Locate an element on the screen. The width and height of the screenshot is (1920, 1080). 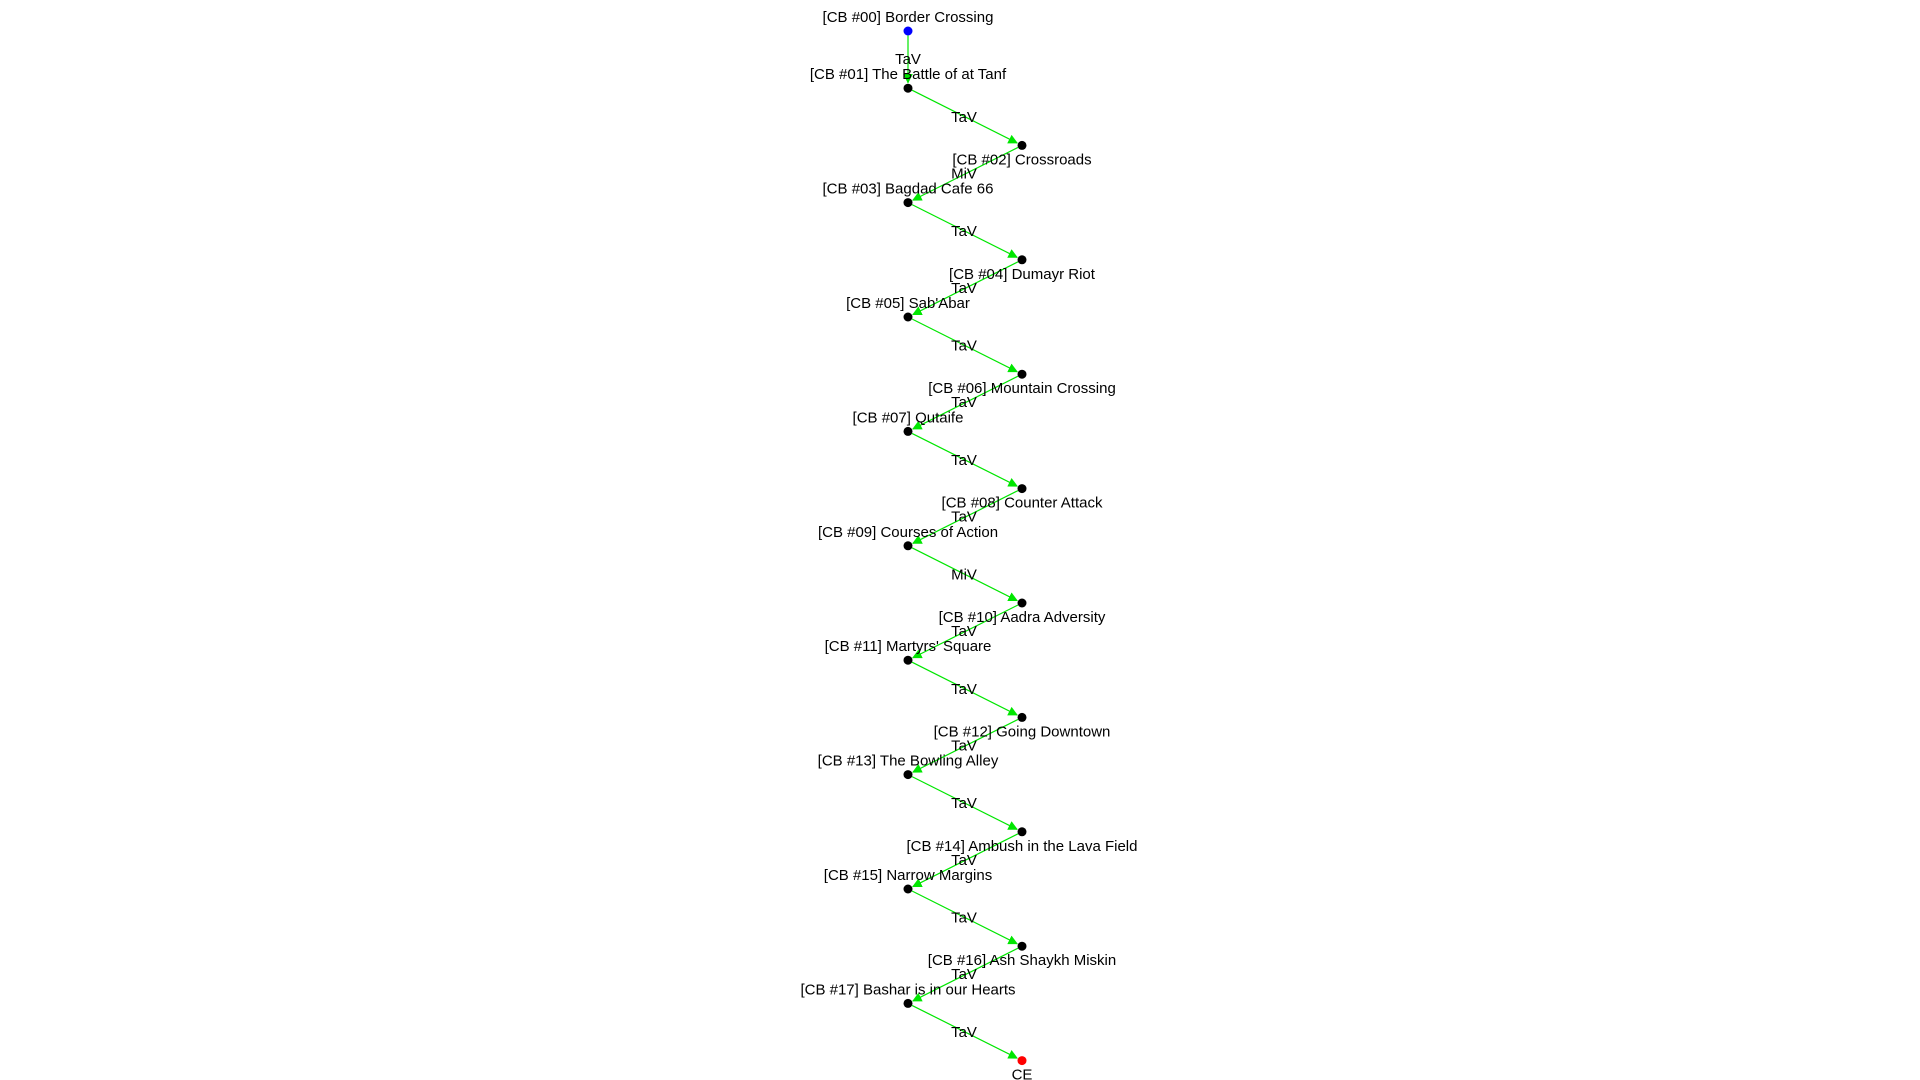
node-label: [CB #13] The Bowling Alley is located at coordinates (908, 761).